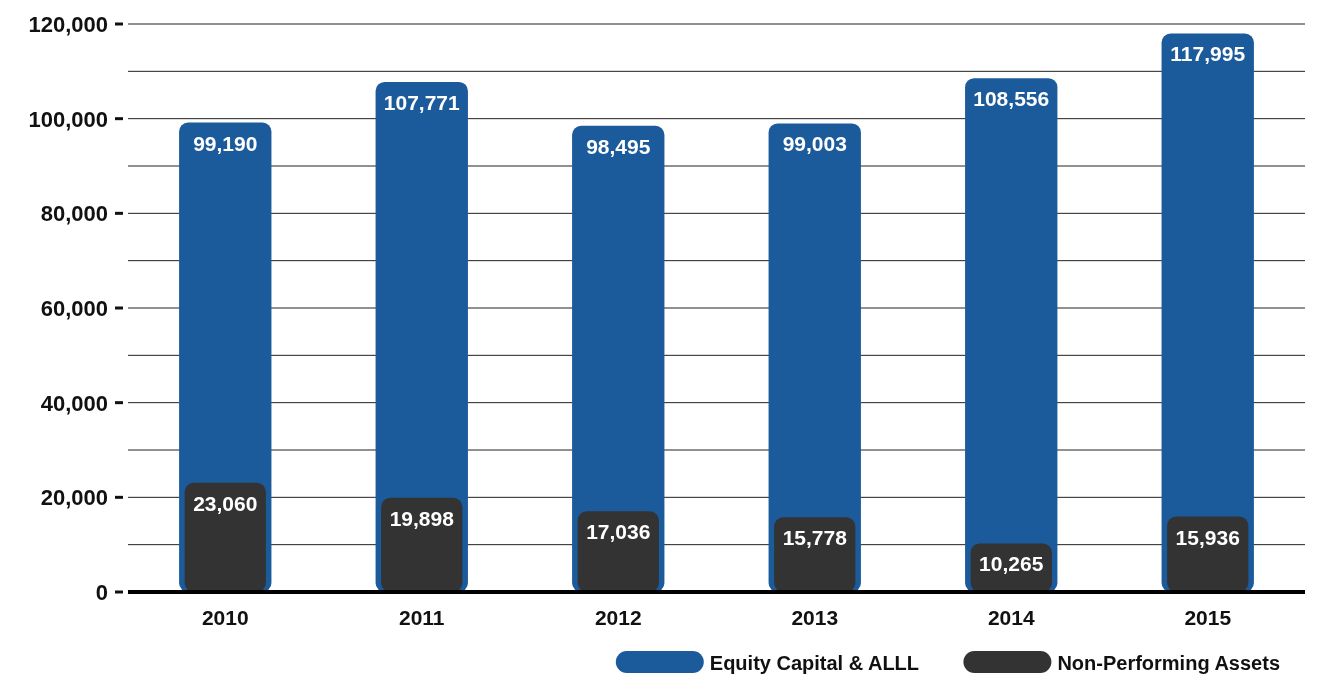 The image size is (1319, 677). I want to click on data-label: 99,003, so click(814, 144).